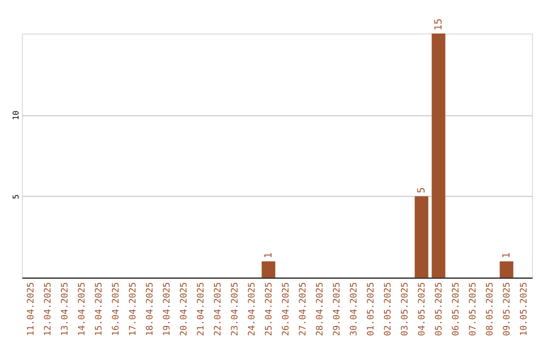 The height and width of the screenshot is (340, 540). Describe the element at coordinates (371, 309) in the screenshot. I see `x-tick-label: 01.05.2025` at that location.